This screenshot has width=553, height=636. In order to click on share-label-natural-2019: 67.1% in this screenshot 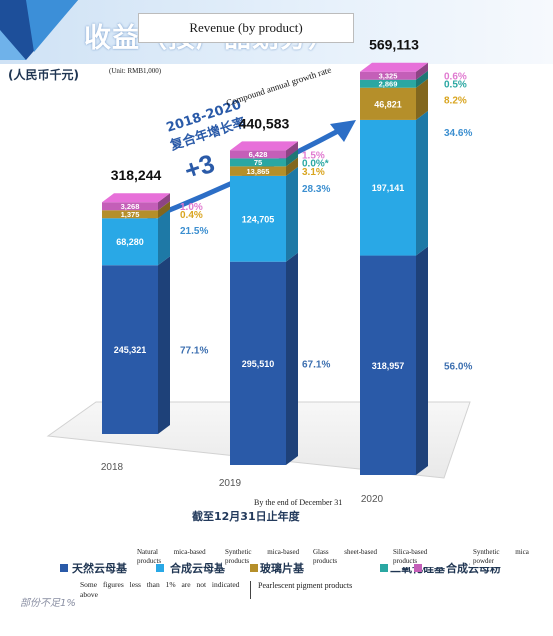, I will do `click(316, 364)`.